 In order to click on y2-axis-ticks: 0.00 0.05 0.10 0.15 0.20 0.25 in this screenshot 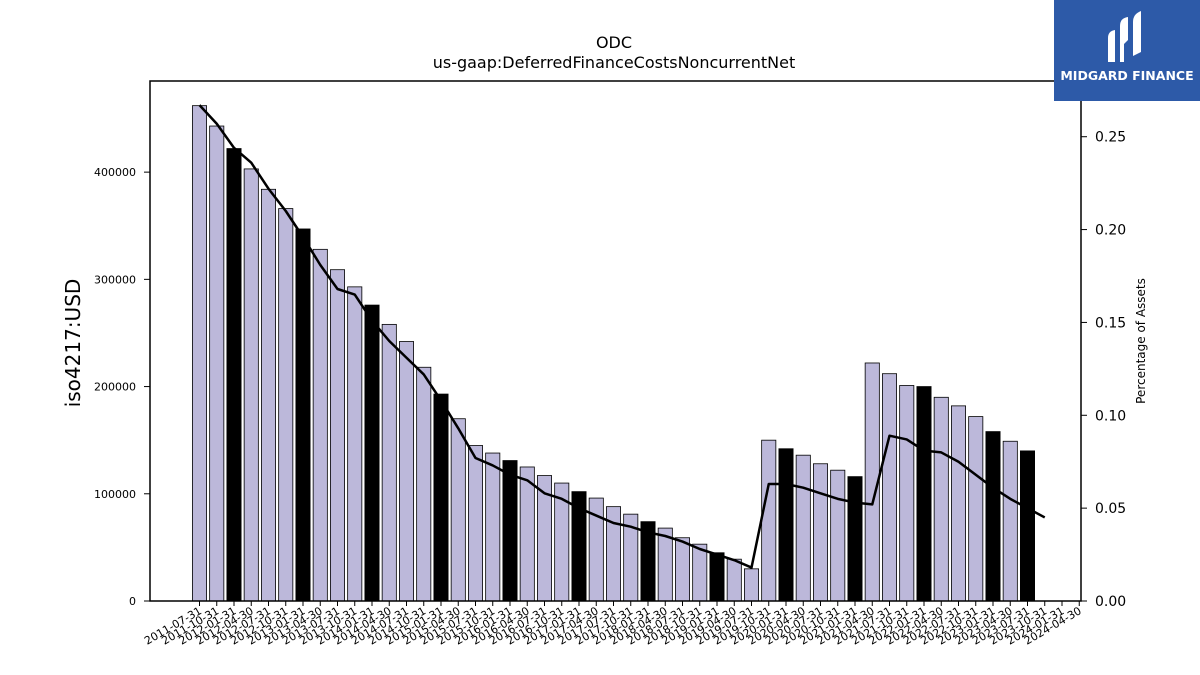, I will do `click(1103, 370)`.